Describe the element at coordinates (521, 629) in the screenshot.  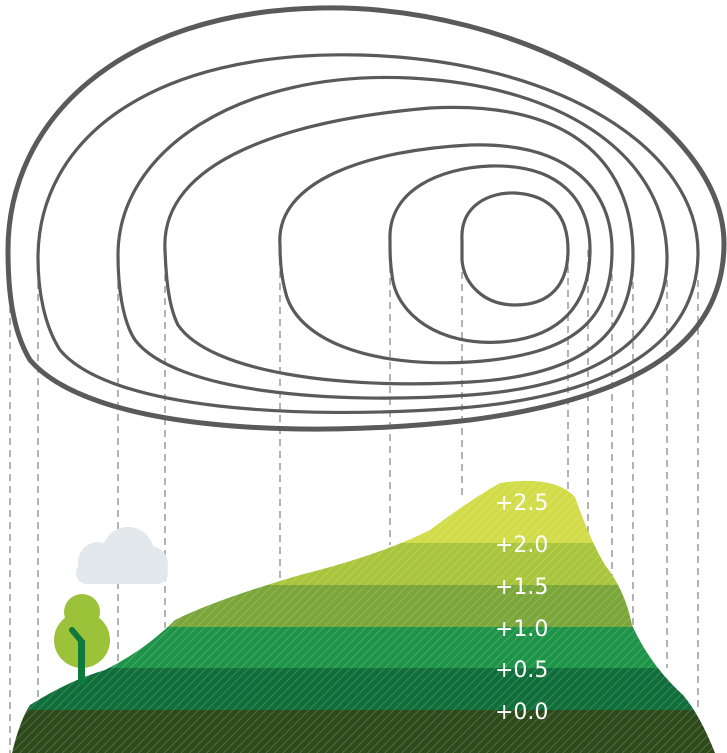
I see `level-label: +1.0` at that location.